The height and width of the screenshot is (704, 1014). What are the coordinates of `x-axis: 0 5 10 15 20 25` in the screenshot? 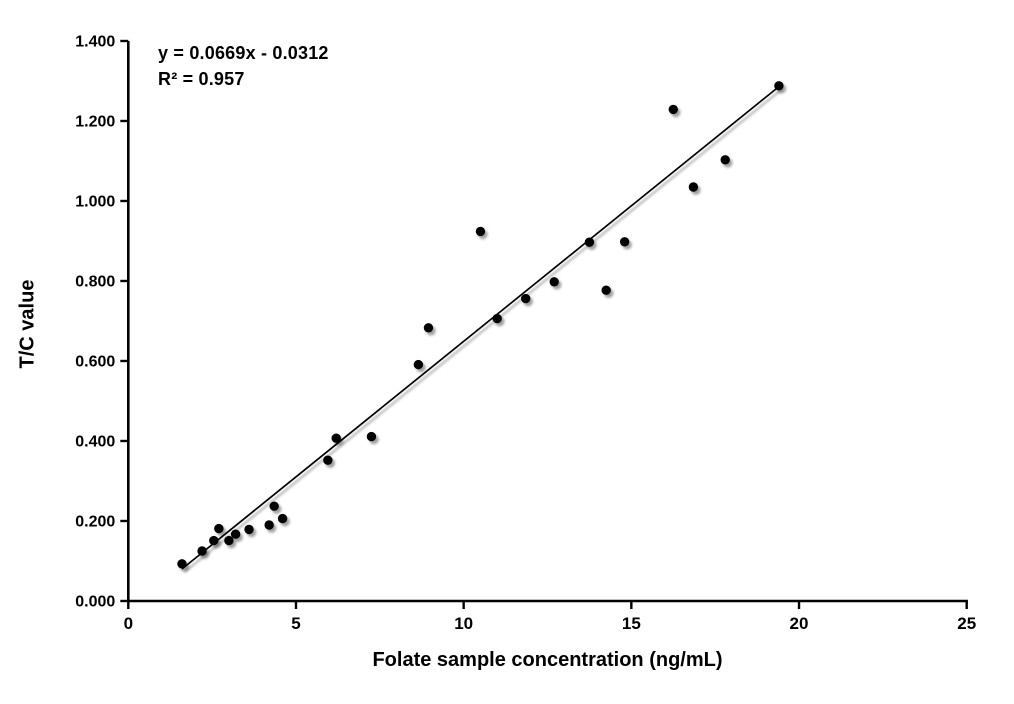 It's located at (550, 616).